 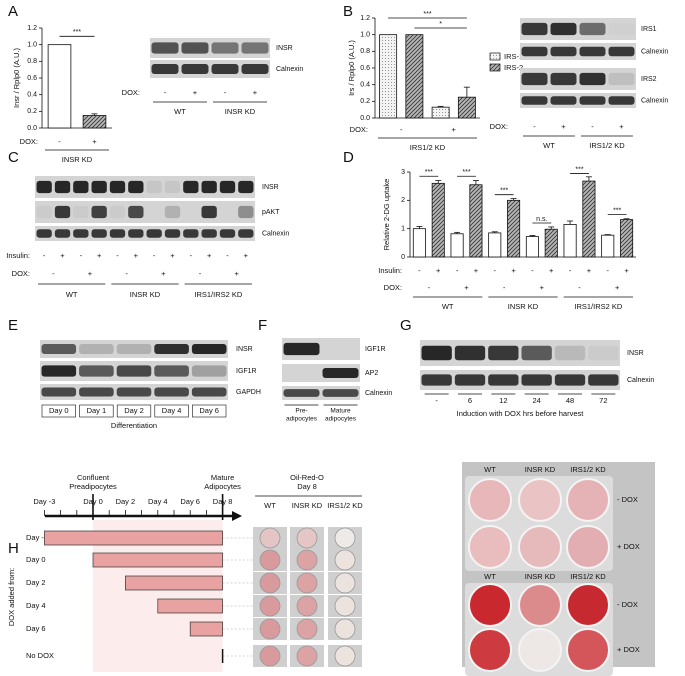 What do you see at coordinates (307, 477) in the screenshot?
I see `stain-title: Oil-Red-O` at bounding box center [307, 477].